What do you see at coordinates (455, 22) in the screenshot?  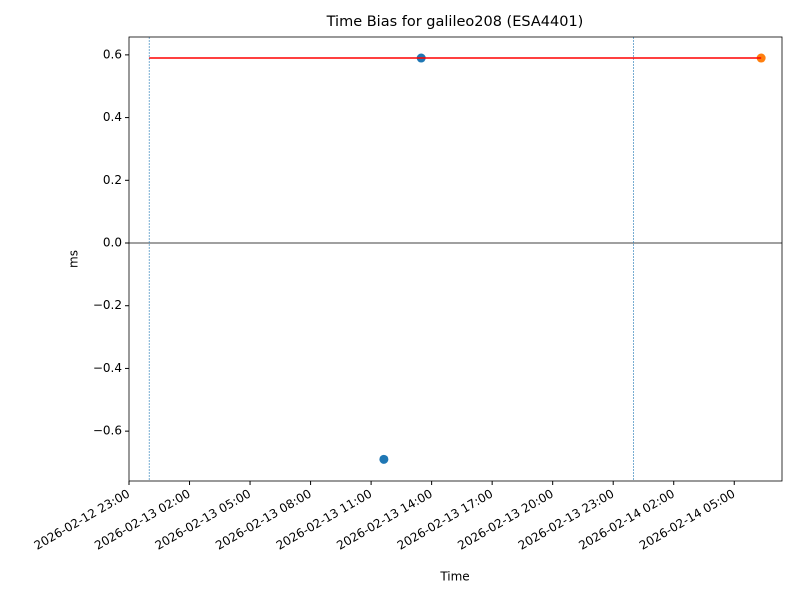 I see `chart-title: Time Bias for galileo208 (ESA4401)` at bounding box center [455, 22].